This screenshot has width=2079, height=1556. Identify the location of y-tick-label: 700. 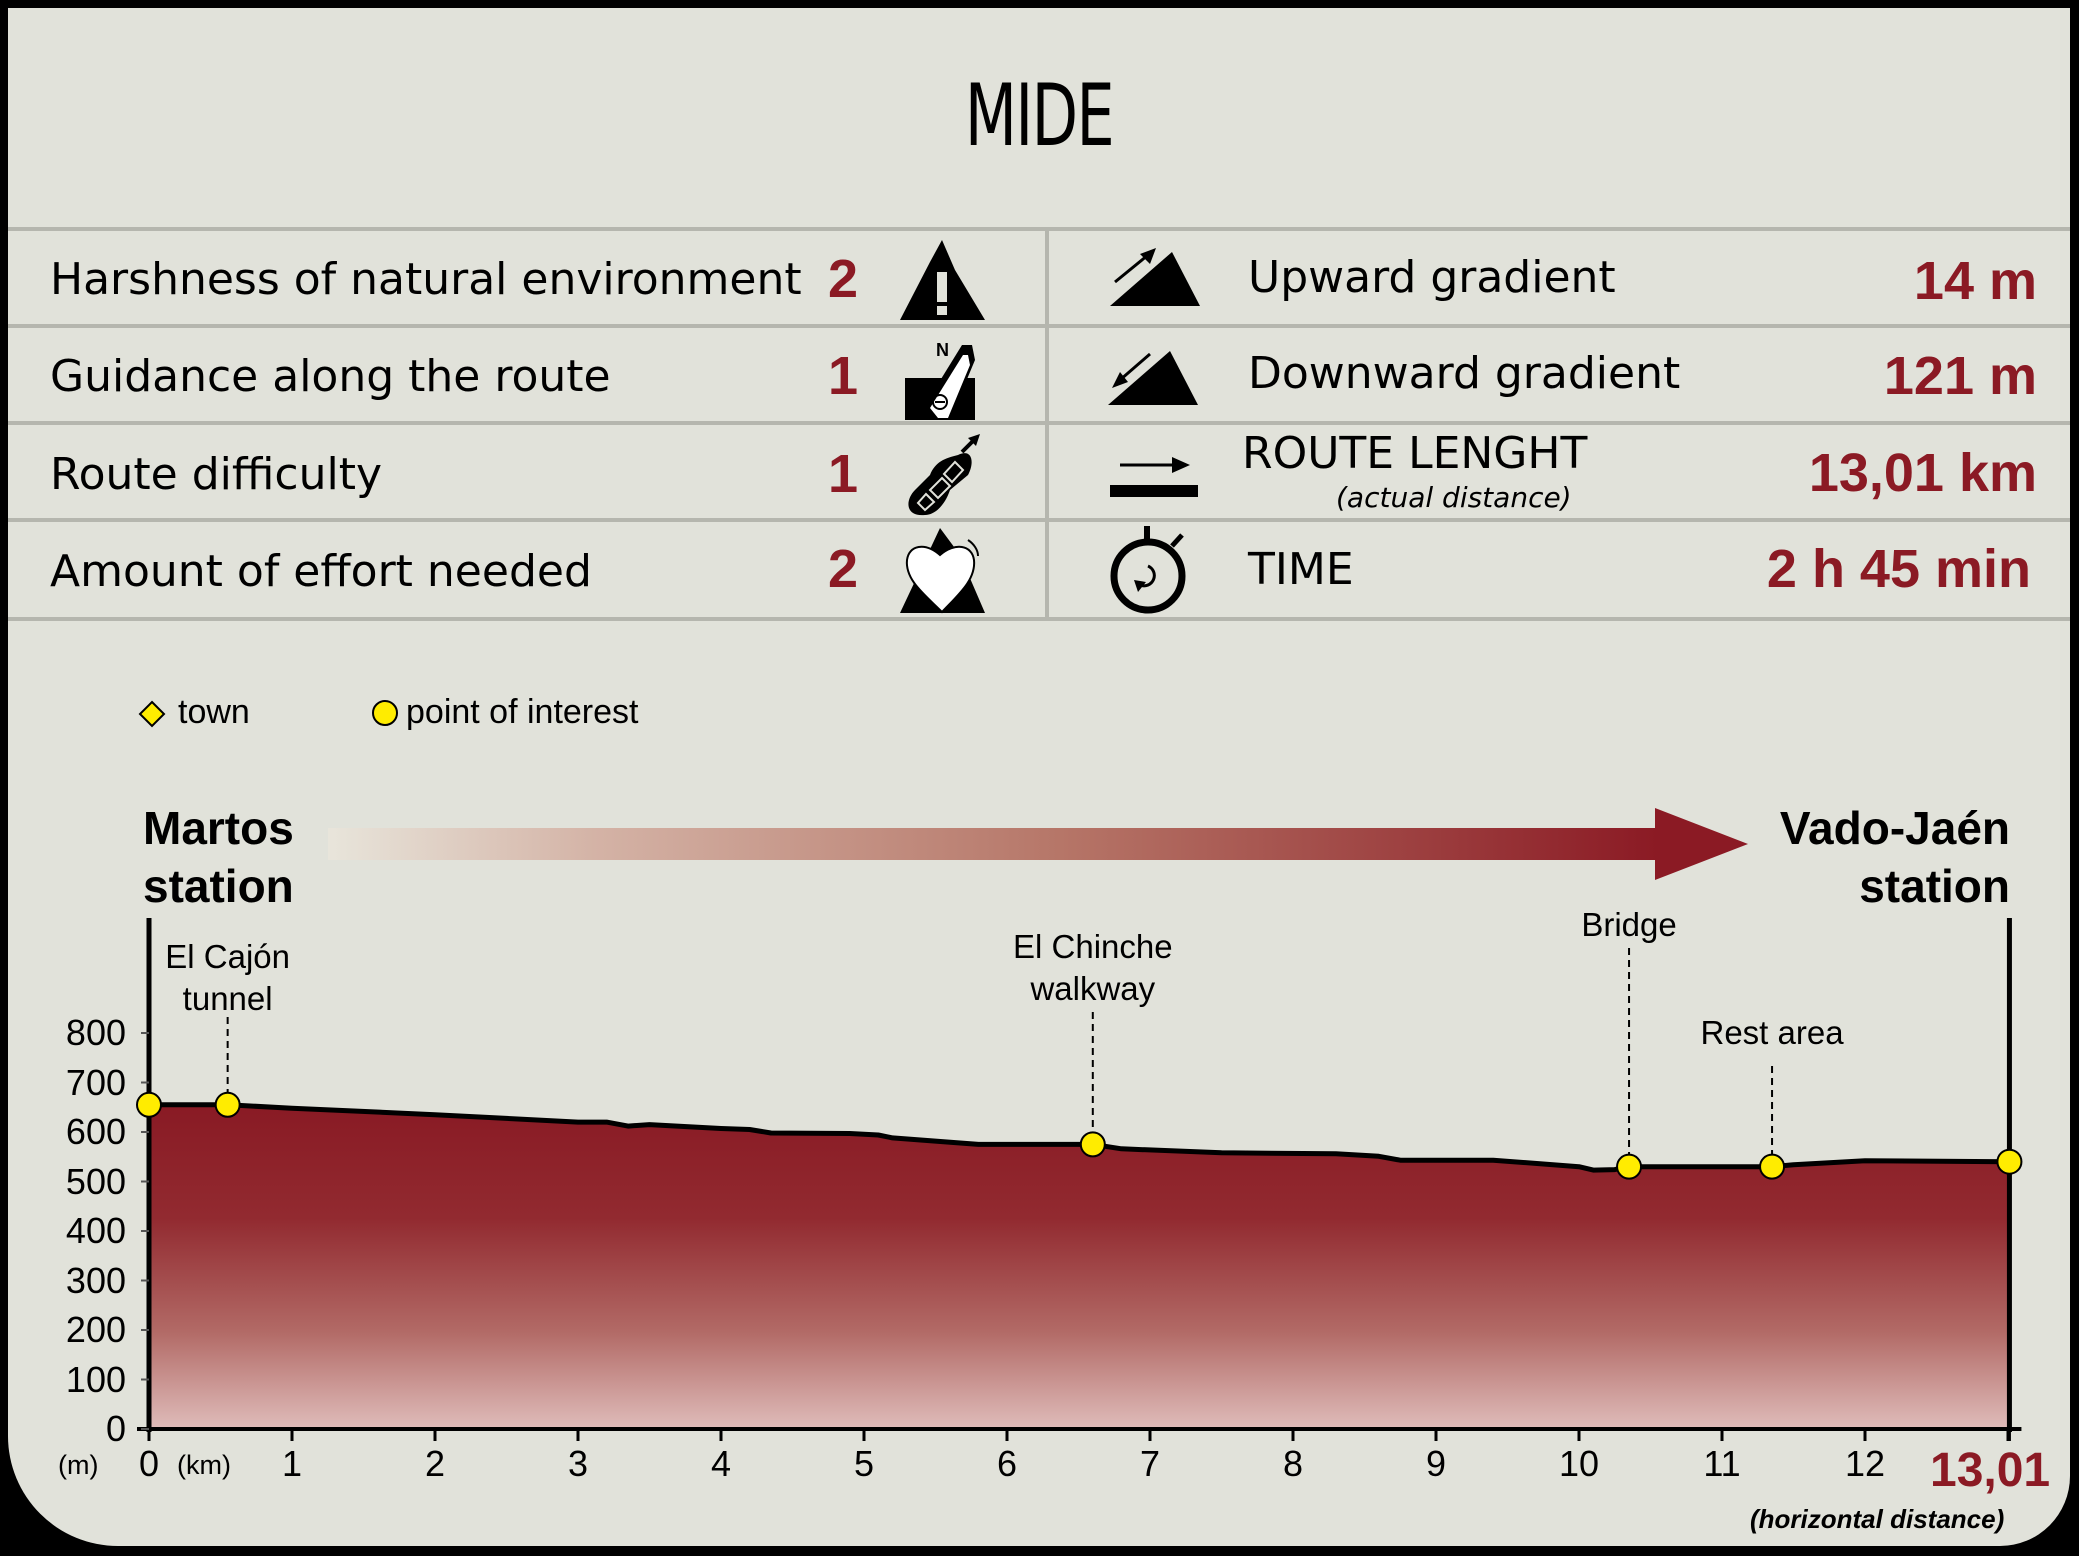
(95, 1082).